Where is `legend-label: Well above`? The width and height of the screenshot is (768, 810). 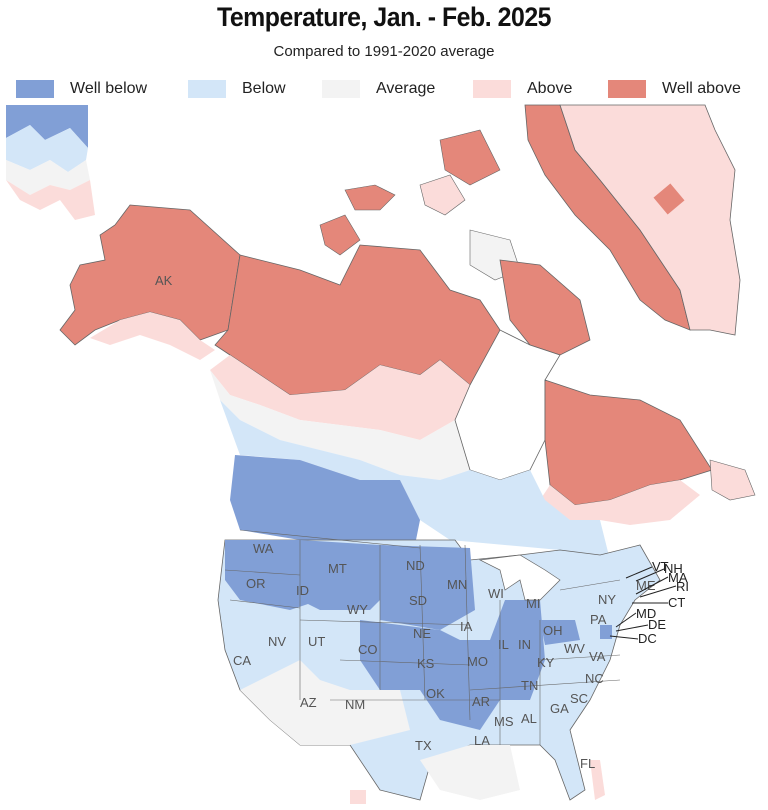 legend-label: Well above is located at coordinates (701, 88).